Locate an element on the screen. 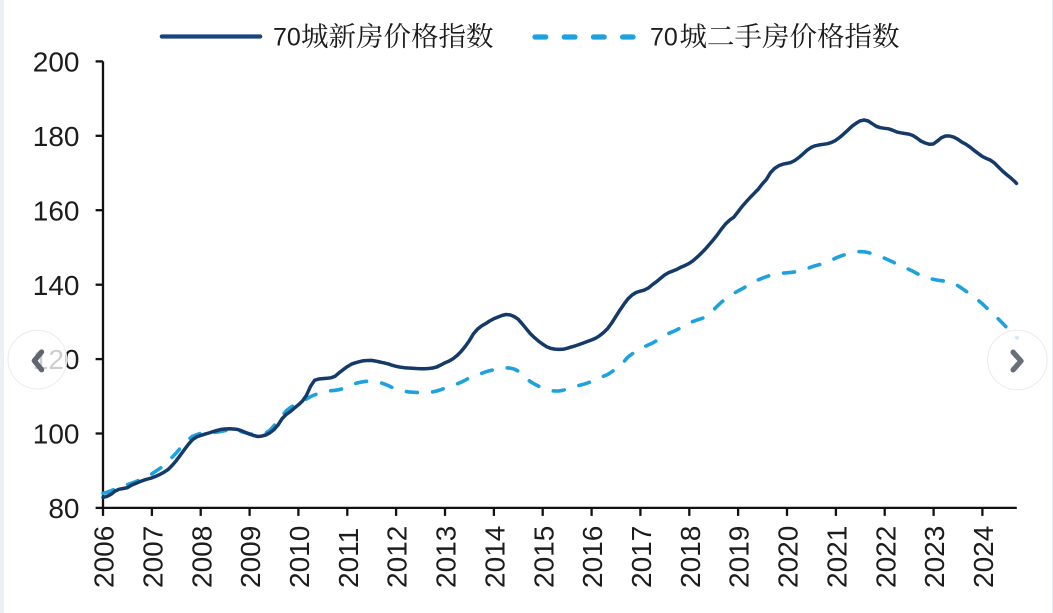  svg-text: 2008 is located at coordinates (201, 557).